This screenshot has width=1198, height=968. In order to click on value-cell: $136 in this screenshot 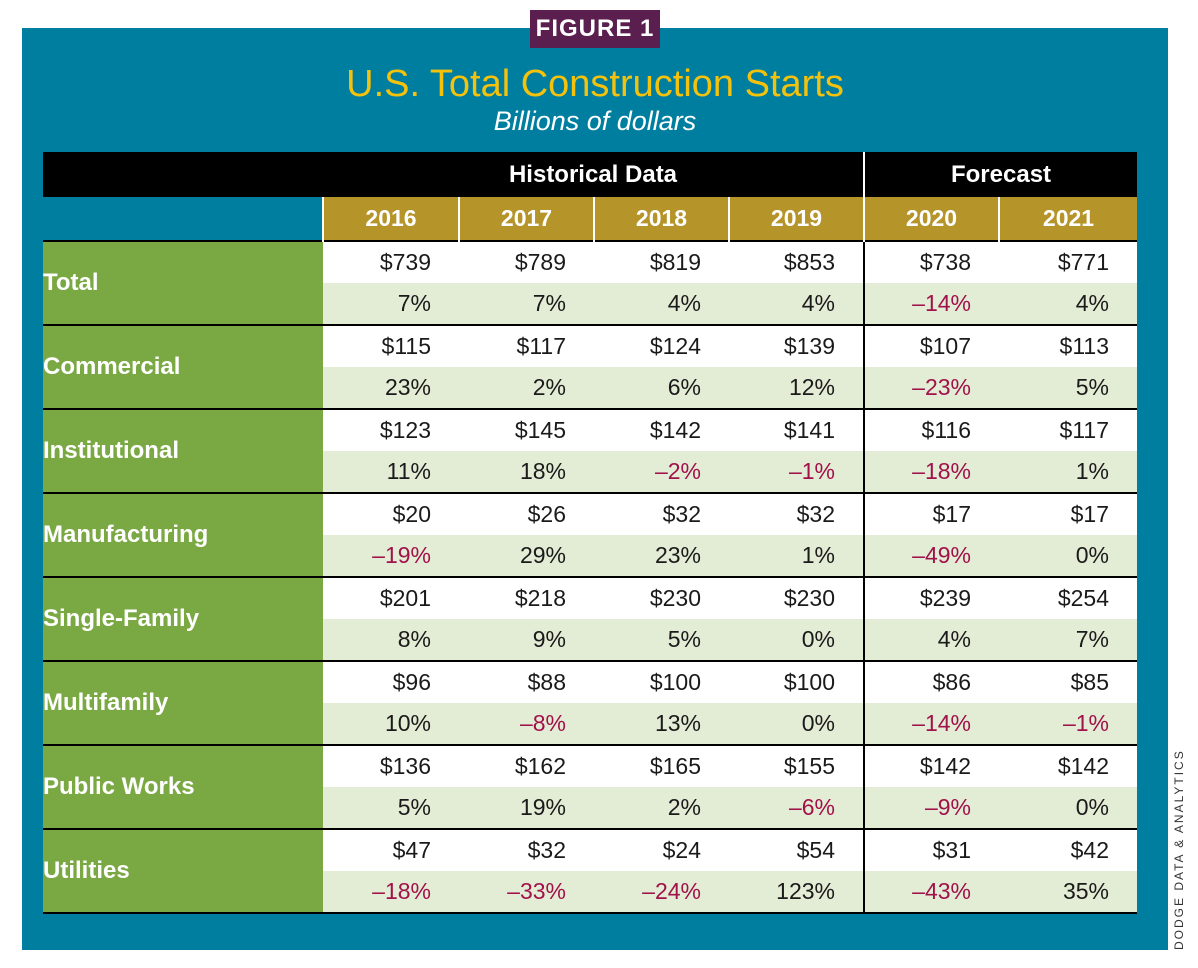, I will do `click(391, 765)`.